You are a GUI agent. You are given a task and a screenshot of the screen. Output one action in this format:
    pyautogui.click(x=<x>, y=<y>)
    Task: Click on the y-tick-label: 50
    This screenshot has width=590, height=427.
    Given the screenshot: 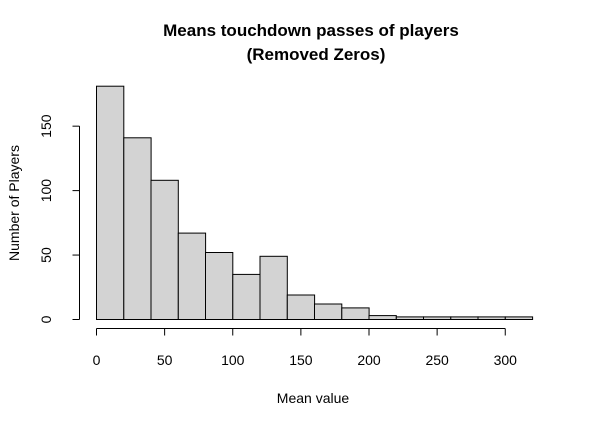 What is the action you would take?
    pyautogui.click(x=46, y=255)
    